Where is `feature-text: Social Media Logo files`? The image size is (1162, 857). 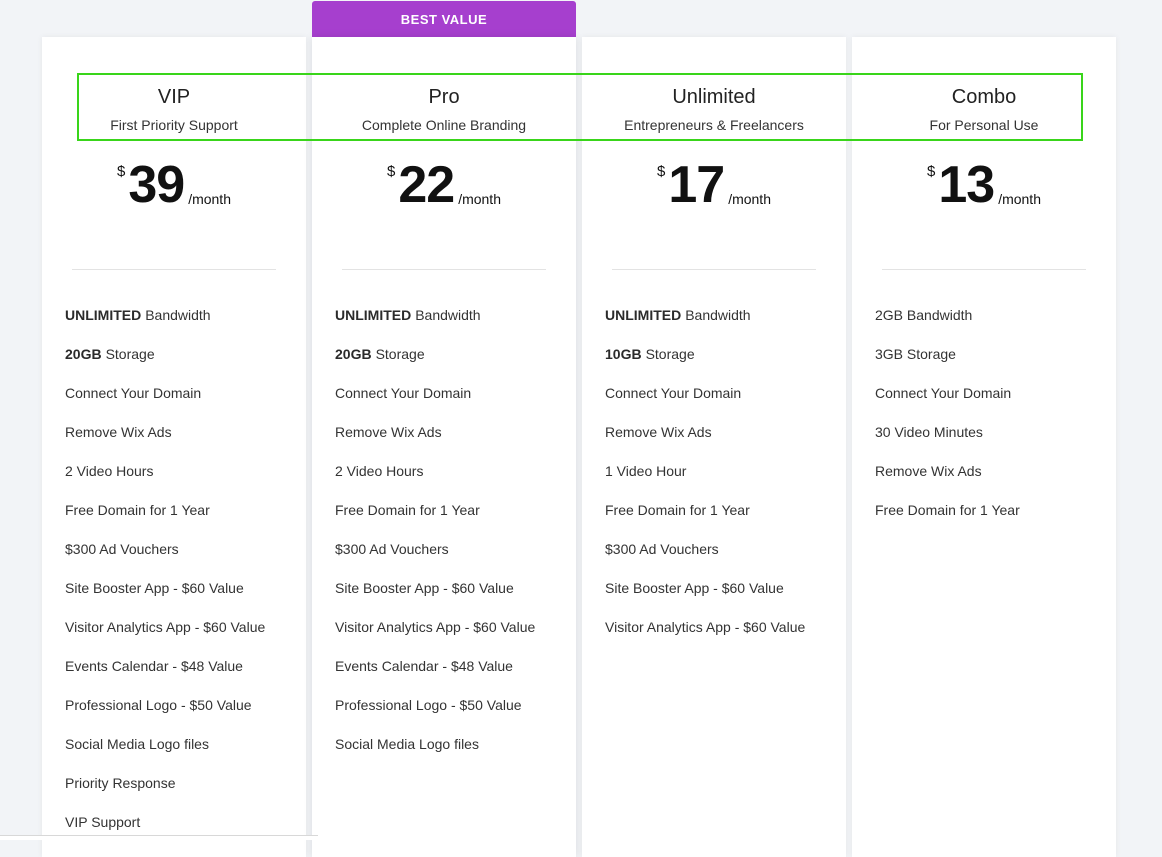 feature-text: Social Media Logo files is located at coordinates (137, 744).